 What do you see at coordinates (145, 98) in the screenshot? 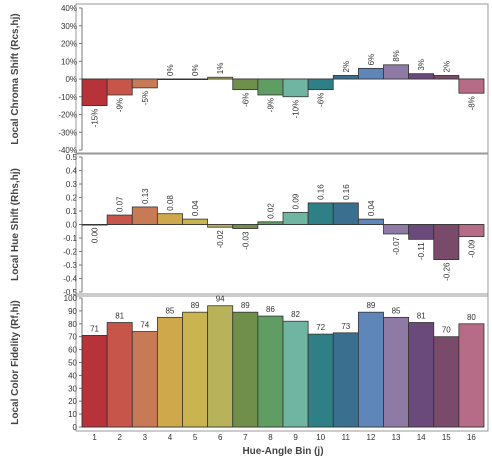
I see `data-label: -5%` at bounding box center [145, 98].